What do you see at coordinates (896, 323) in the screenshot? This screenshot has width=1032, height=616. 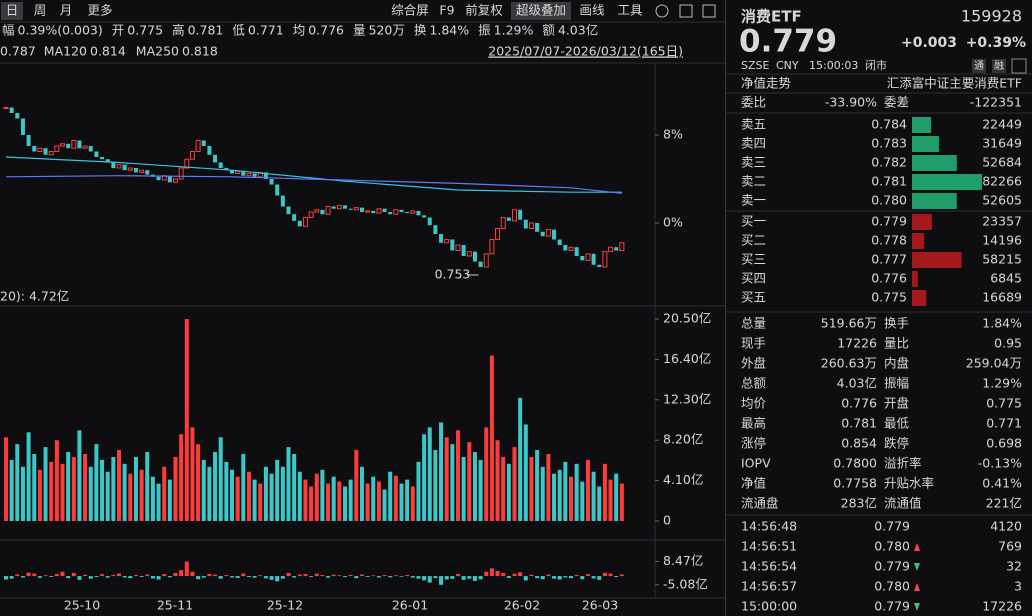 I see `stat-label: 换手` at bounding box center [896, 323].